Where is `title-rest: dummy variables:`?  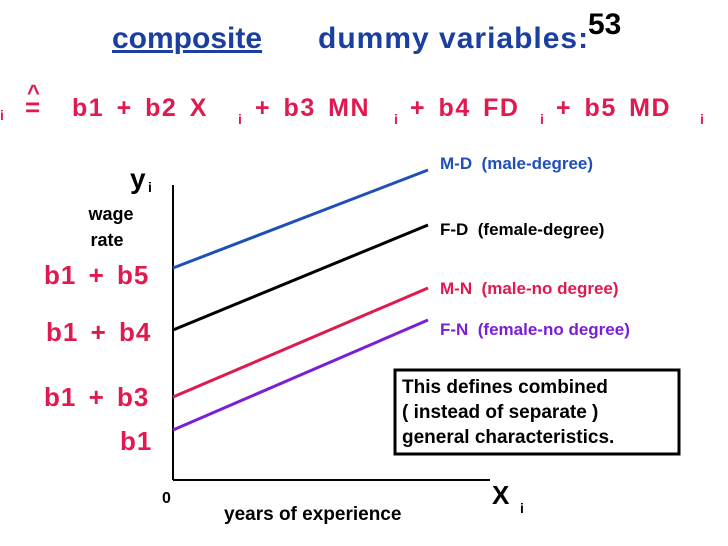
title-rest: dummy variables: is located at coordinates (453, 38).